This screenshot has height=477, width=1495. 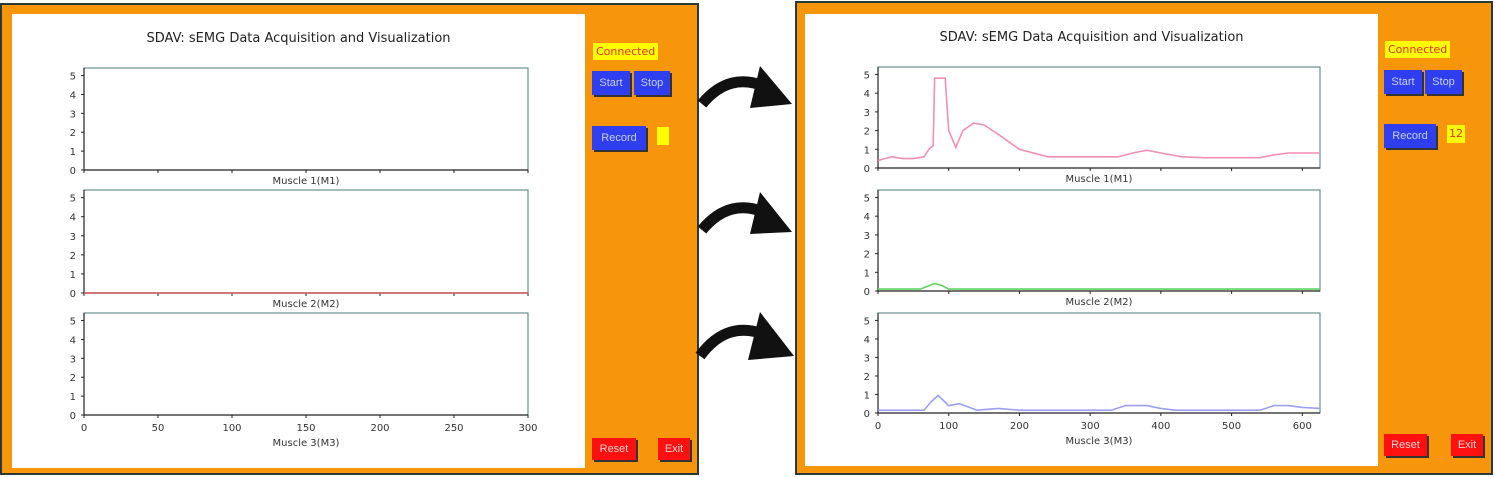 I want to click on x-tick-label: 400, so click(x=1160, y=426).